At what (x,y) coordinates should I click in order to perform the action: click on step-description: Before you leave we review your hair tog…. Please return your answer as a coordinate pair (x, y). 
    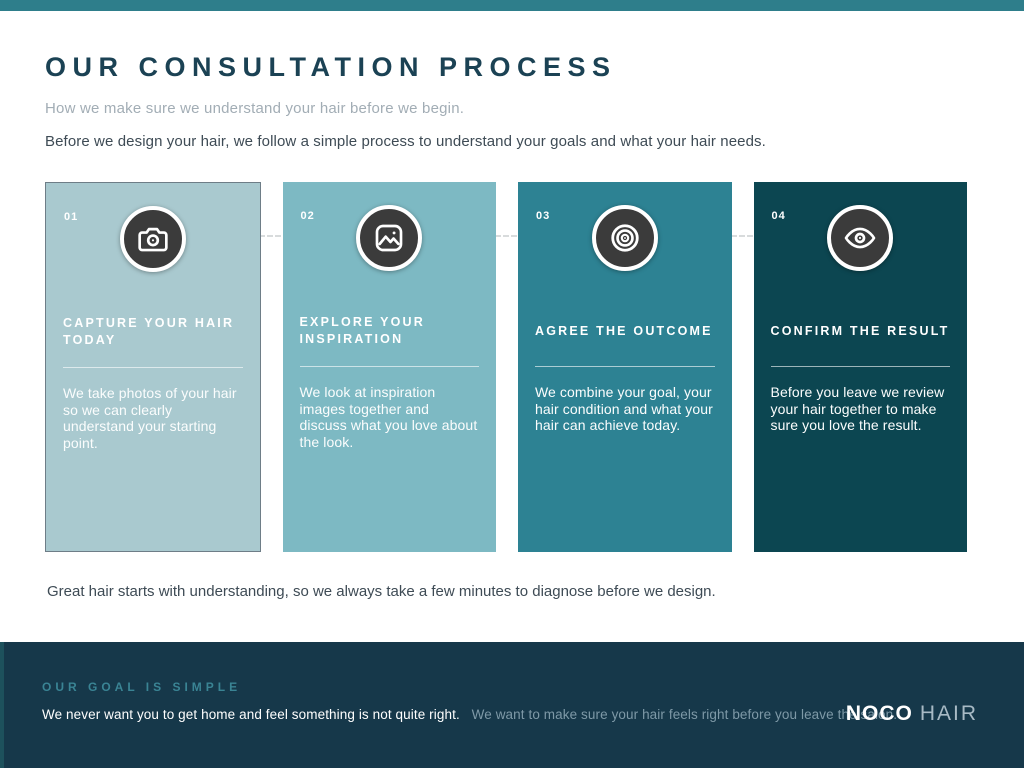
    Looking at the image, I should click on (857, 409).